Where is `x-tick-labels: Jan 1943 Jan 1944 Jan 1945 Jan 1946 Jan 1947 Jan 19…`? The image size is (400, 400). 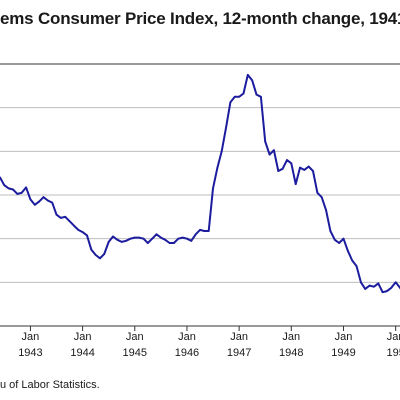 x-tick-labels: Jan 1943 Jan 1944 Jan 1945 Jan 1946 Jan 1947 Jan 19… is located at coordinates (209, 345).